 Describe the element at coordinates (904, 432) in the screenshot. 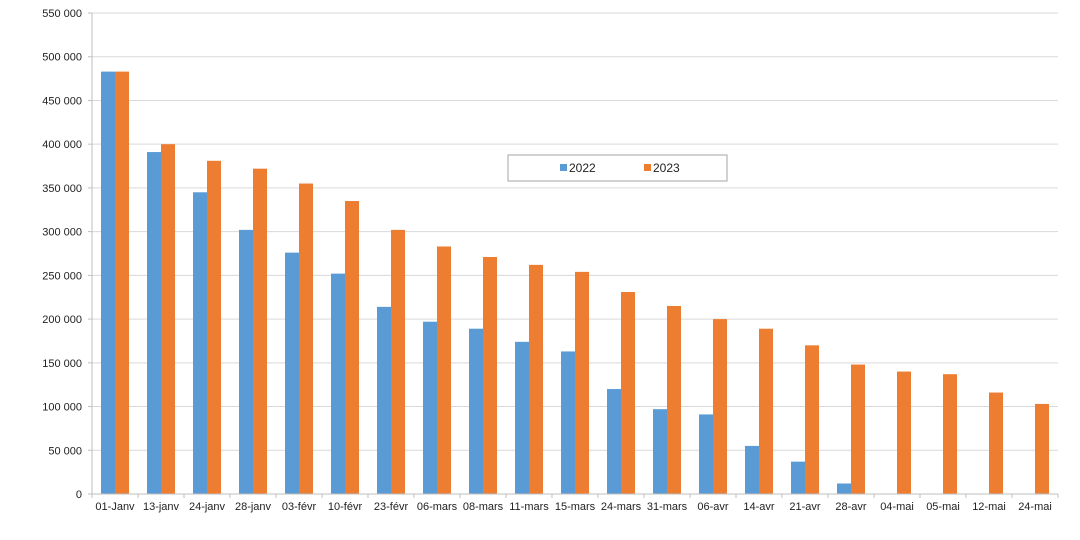

I see `bar-2023-04-mai` at that location.